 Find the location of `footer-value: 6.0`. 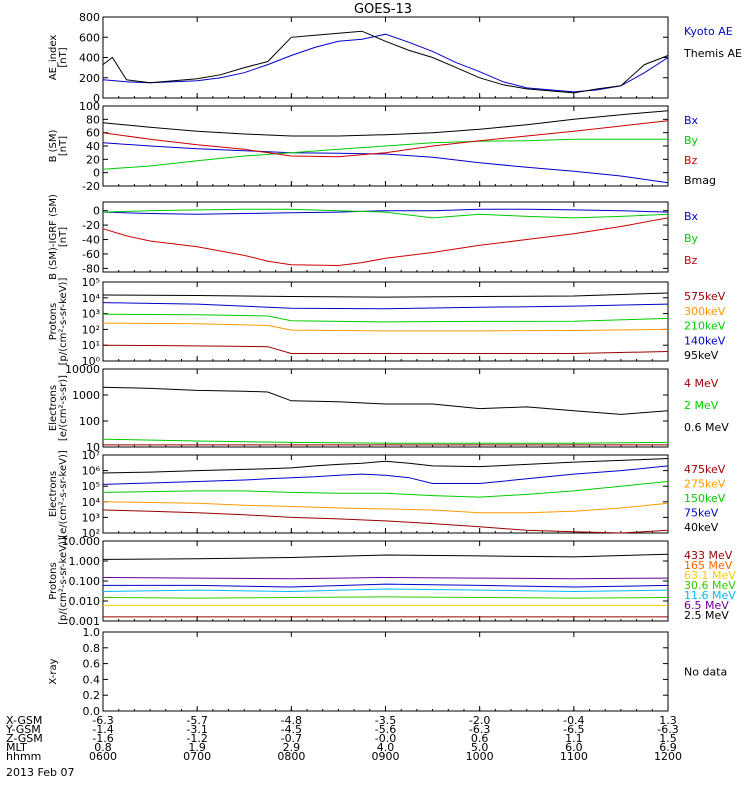

footer-value: 6.0 is located at coordinates (574, 747).